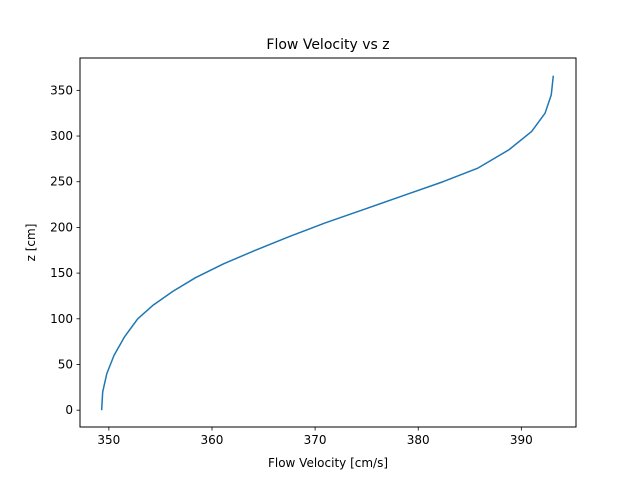  Describe the element at coordinates (69, 410) in the screenshot. I see `y-tick-label: 0` at that location.